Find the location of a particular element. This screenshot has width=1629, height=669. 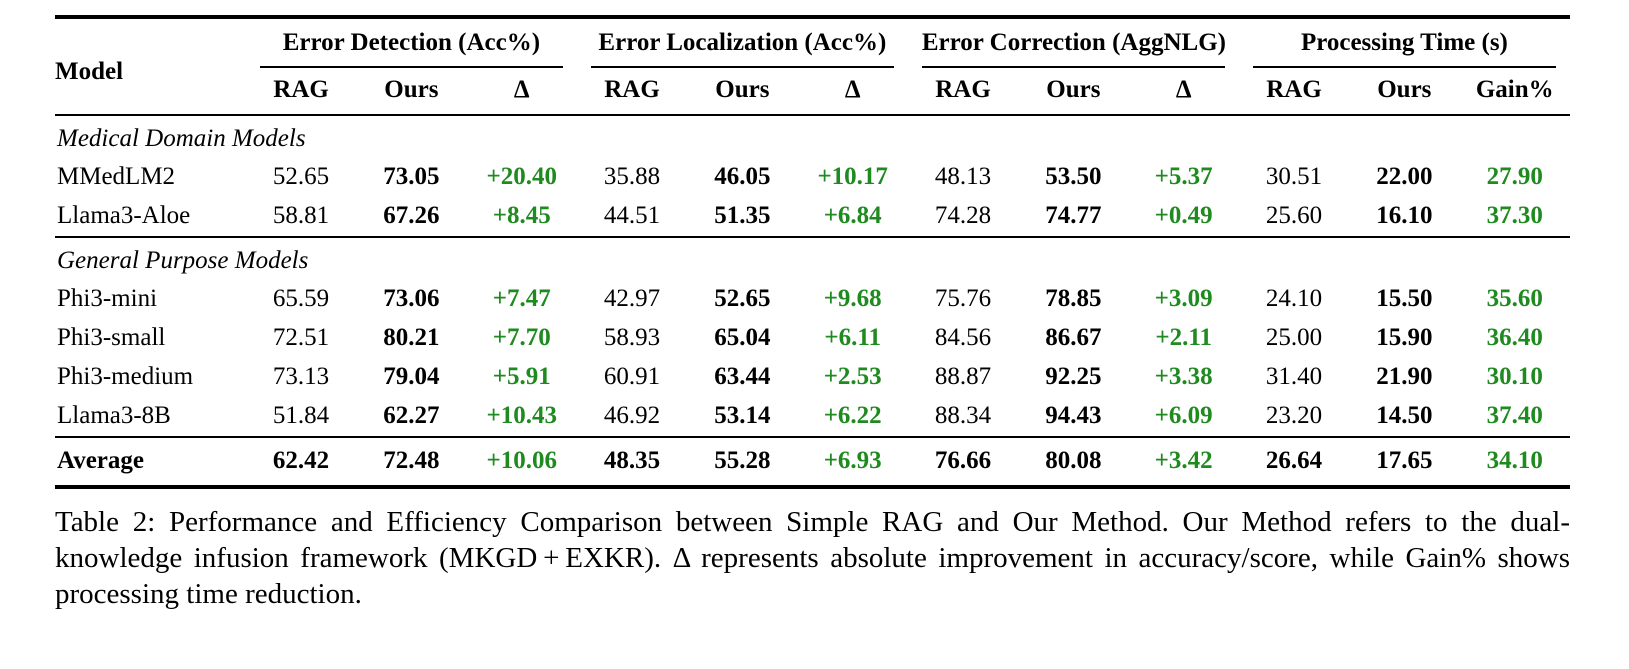

average-label: Average is located at coordinates (150, 461).